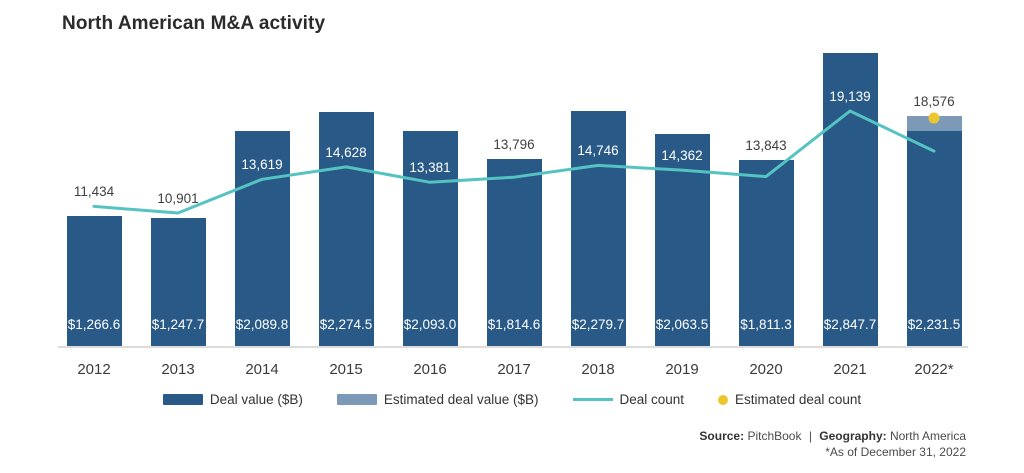 The height and width of the screenshot is (473, 1024). I want to click on source-label: Source:, so click(722, 436).